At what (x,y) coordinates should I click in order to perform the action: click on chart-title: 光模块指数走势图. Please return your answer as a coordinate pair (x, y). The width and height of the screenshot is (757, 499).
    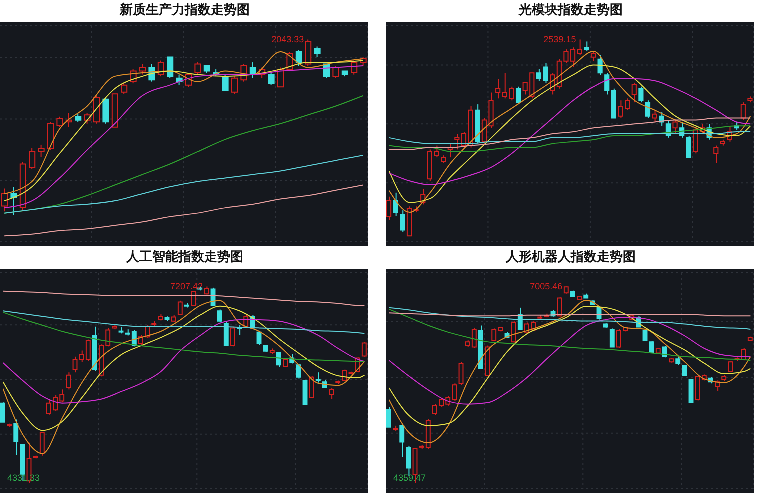
    Looking at the image, I should click on (571, 11).